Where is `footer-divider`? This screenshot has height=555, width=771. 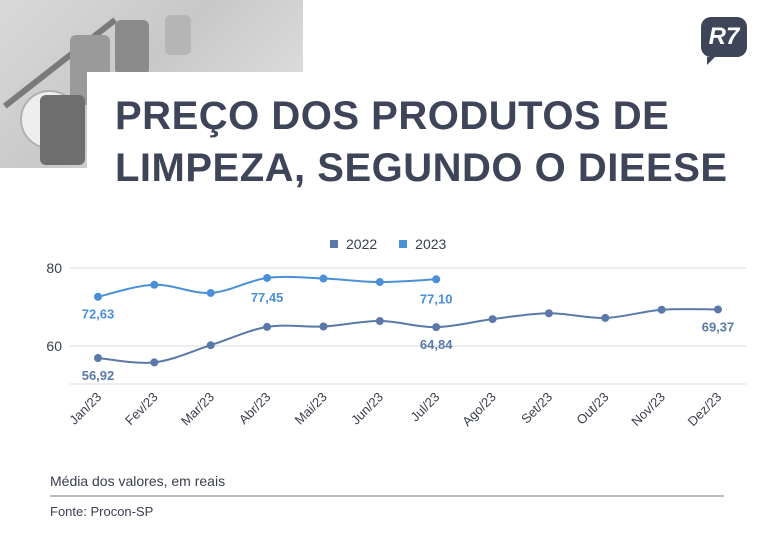
footer-divider is located at coordinates (387, 496).